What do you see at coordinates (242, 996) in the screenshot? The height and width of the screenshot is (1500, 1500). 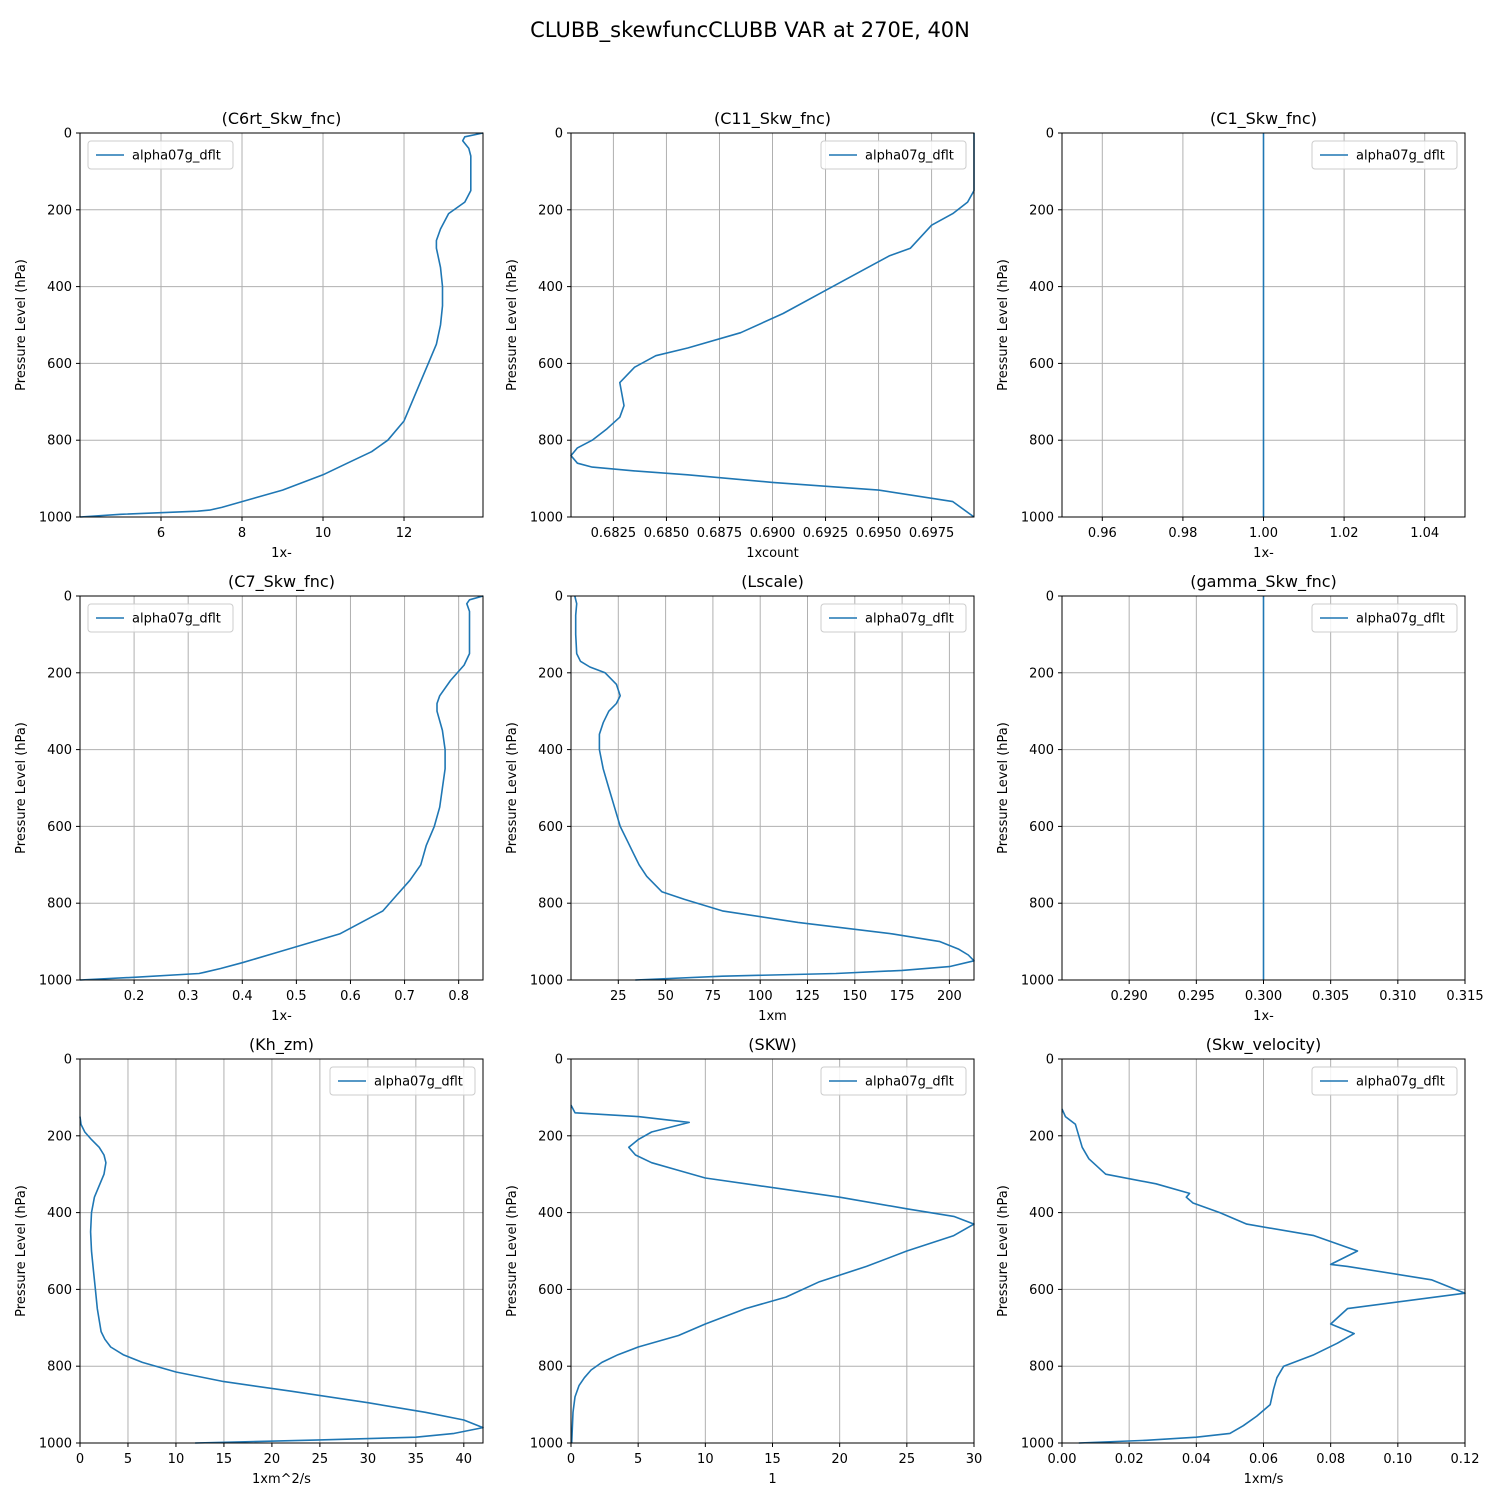 I see `x-tick-label: 0.4` at bounding box center [242, 996].